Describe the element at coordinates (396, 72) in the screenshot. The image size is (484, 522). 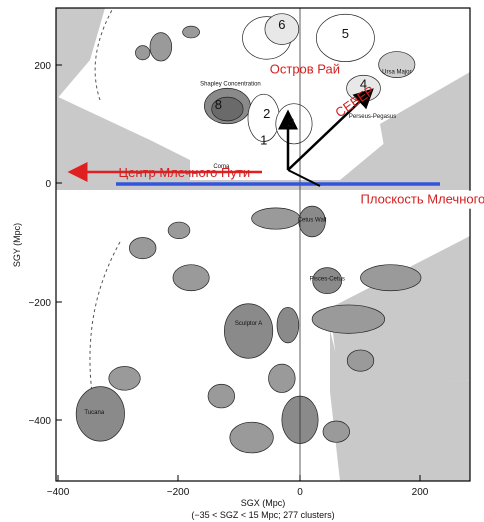
I see `supercluster-label: Ursa Major` at that location.